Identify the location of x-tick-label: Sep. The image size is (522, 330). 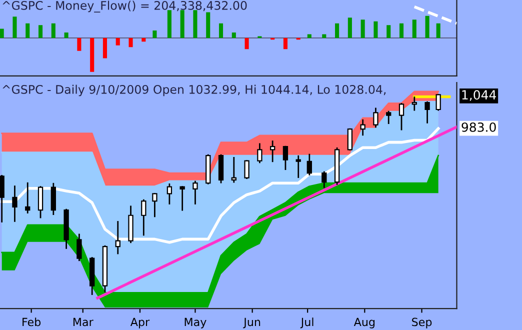
(422, 323).